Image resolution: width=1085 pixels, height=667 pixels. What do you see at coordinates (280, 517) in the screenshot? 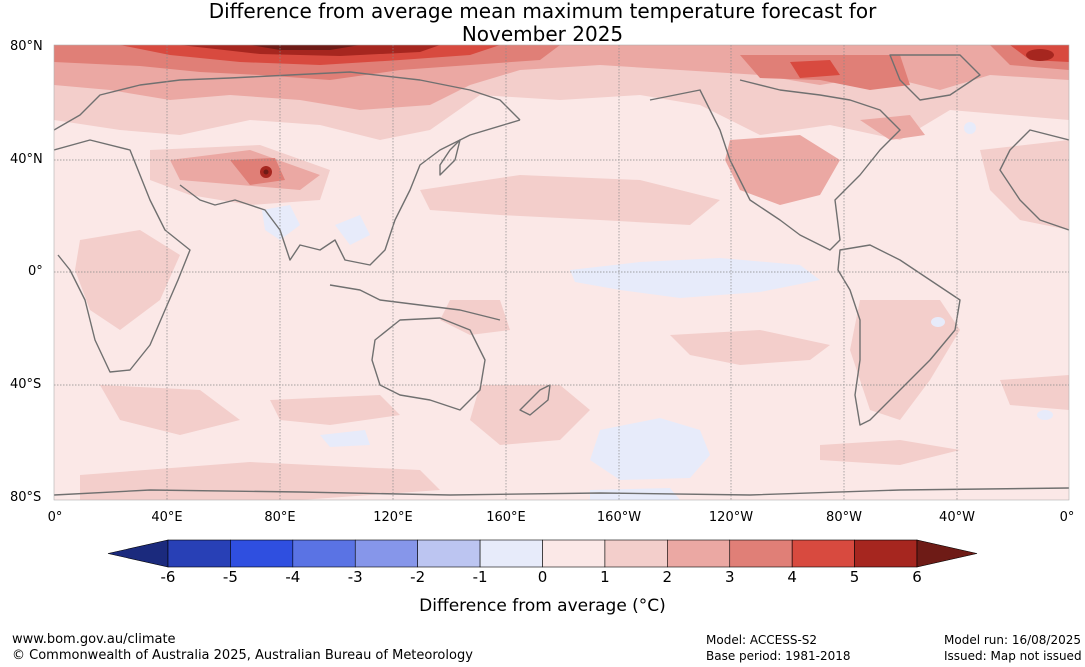
I see `lon-label-80e: 80°E` at bounding box center [280, 517].